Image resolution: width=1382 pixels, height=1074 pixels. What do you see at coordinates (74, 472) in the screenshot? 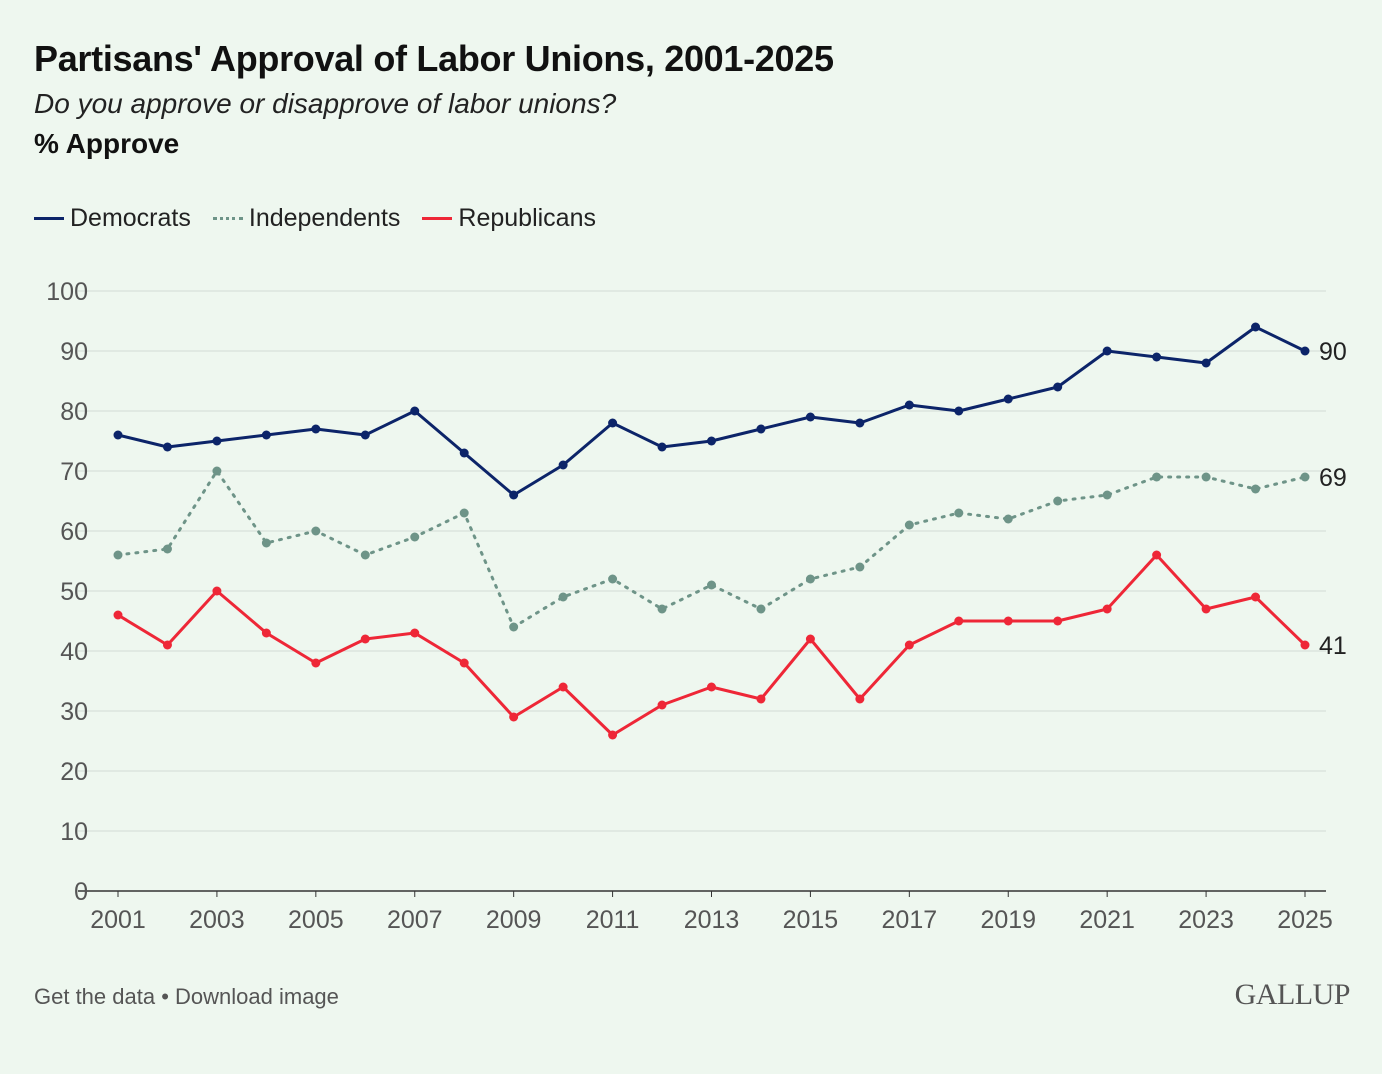
I see `y-tick-label: 70` at bounding box center [74, 472].